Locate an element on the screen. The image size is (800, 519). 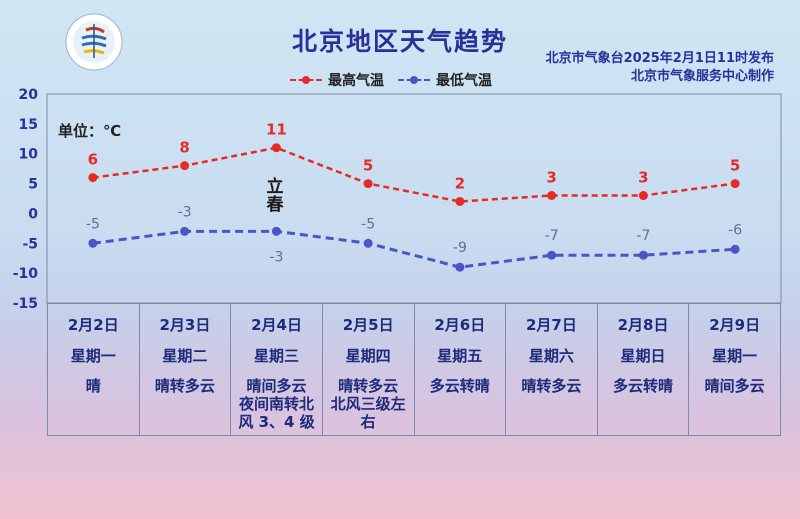
source-line-issuer: 北京市气象台2025年2月1日11时发布 is located at coordinates (659, 58).